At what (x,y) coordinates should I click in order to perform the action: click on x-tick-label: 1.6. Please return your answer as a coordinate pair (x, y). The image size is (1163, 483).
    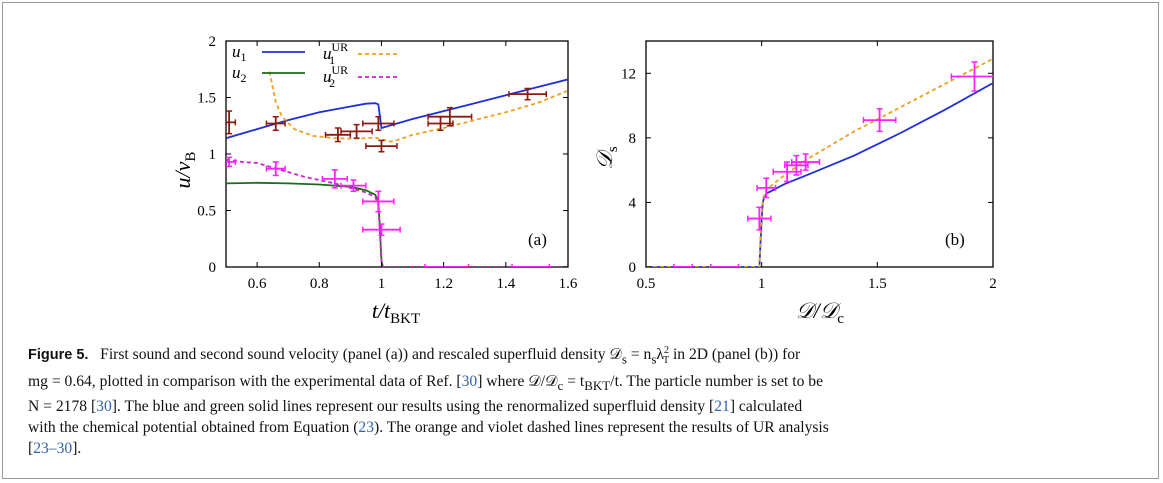
    Looking at the image, I should click on (568, 284).